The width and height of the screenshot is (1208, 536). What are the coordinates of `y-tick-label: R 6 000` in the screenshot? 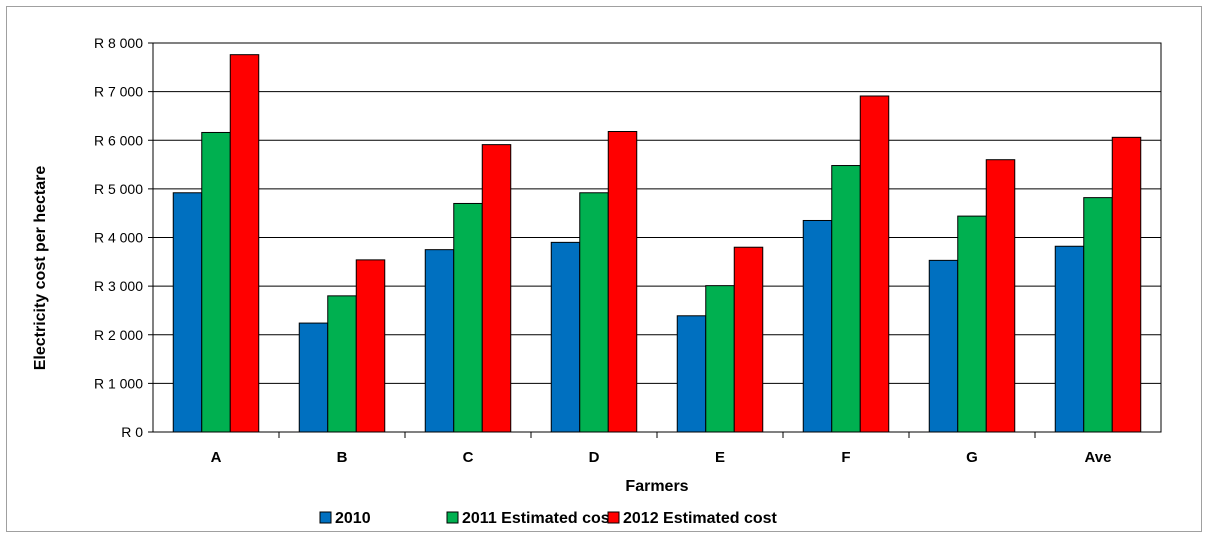 It's located at (118, 140).